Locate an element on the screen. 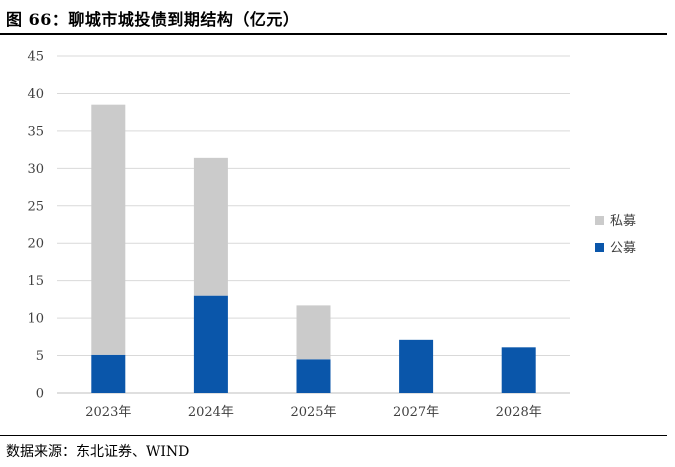  bar-公募-2023年 is located at coordinates (108, 373).